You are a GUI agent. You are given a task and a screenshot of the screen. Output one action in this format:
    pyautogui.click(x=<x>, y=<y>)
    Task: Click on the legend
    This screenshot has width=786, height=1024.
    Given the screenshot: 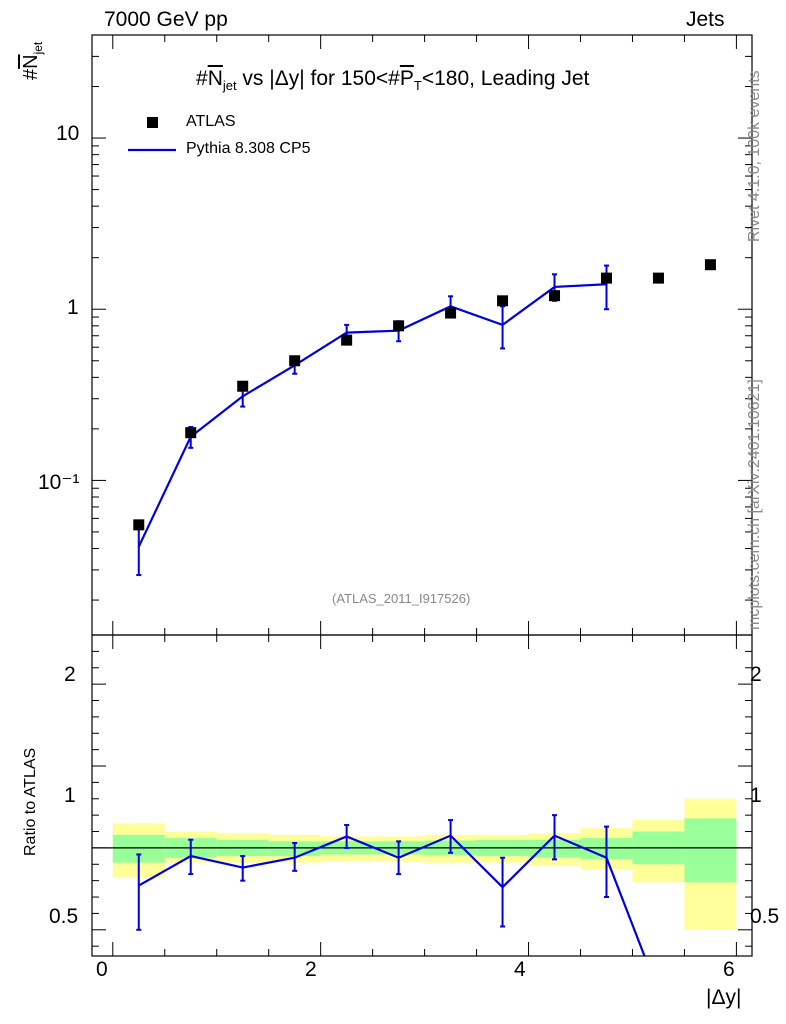 What is the action you would take?
    pyautogui.click(x=152, y=134)
    